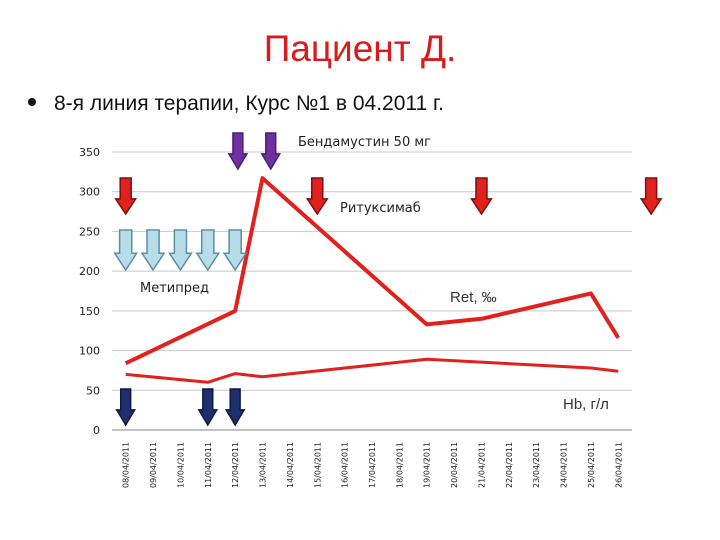 This screenshot has height=540, width=720. What do you see at coordinates (473, 297) in the screenshot?
I see `label-ret-series: Ret, ‰` at bounding box center [473, 297].